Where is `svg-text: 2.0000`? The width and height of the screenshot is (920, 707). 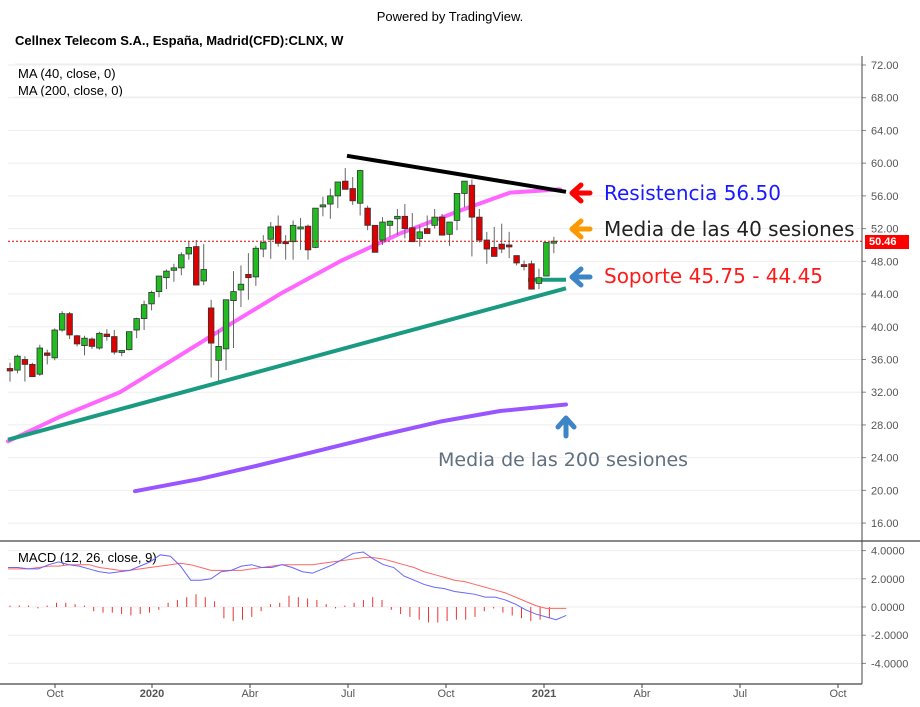 svg-text: 2.0000 is located at coordinates (888, 580).